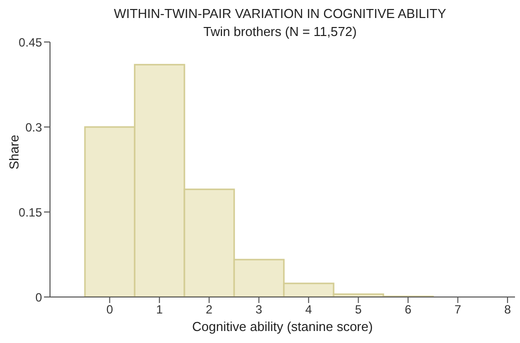 This screenshot has height=343, width=520. What do you see at coordinates (308, 309) in the screenshot?
I see `x-tick-label: 4` at bounding box center [308, 309].